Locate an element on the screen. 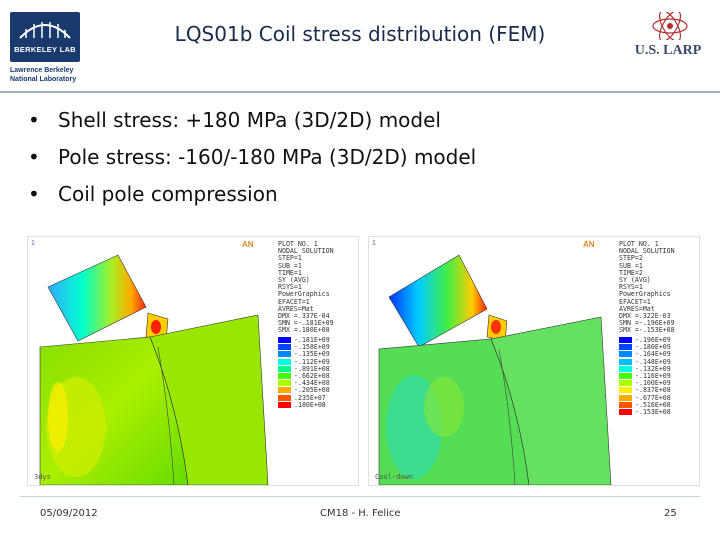  legend-entry: -.135E+09 is located at coordinates (304, 354).